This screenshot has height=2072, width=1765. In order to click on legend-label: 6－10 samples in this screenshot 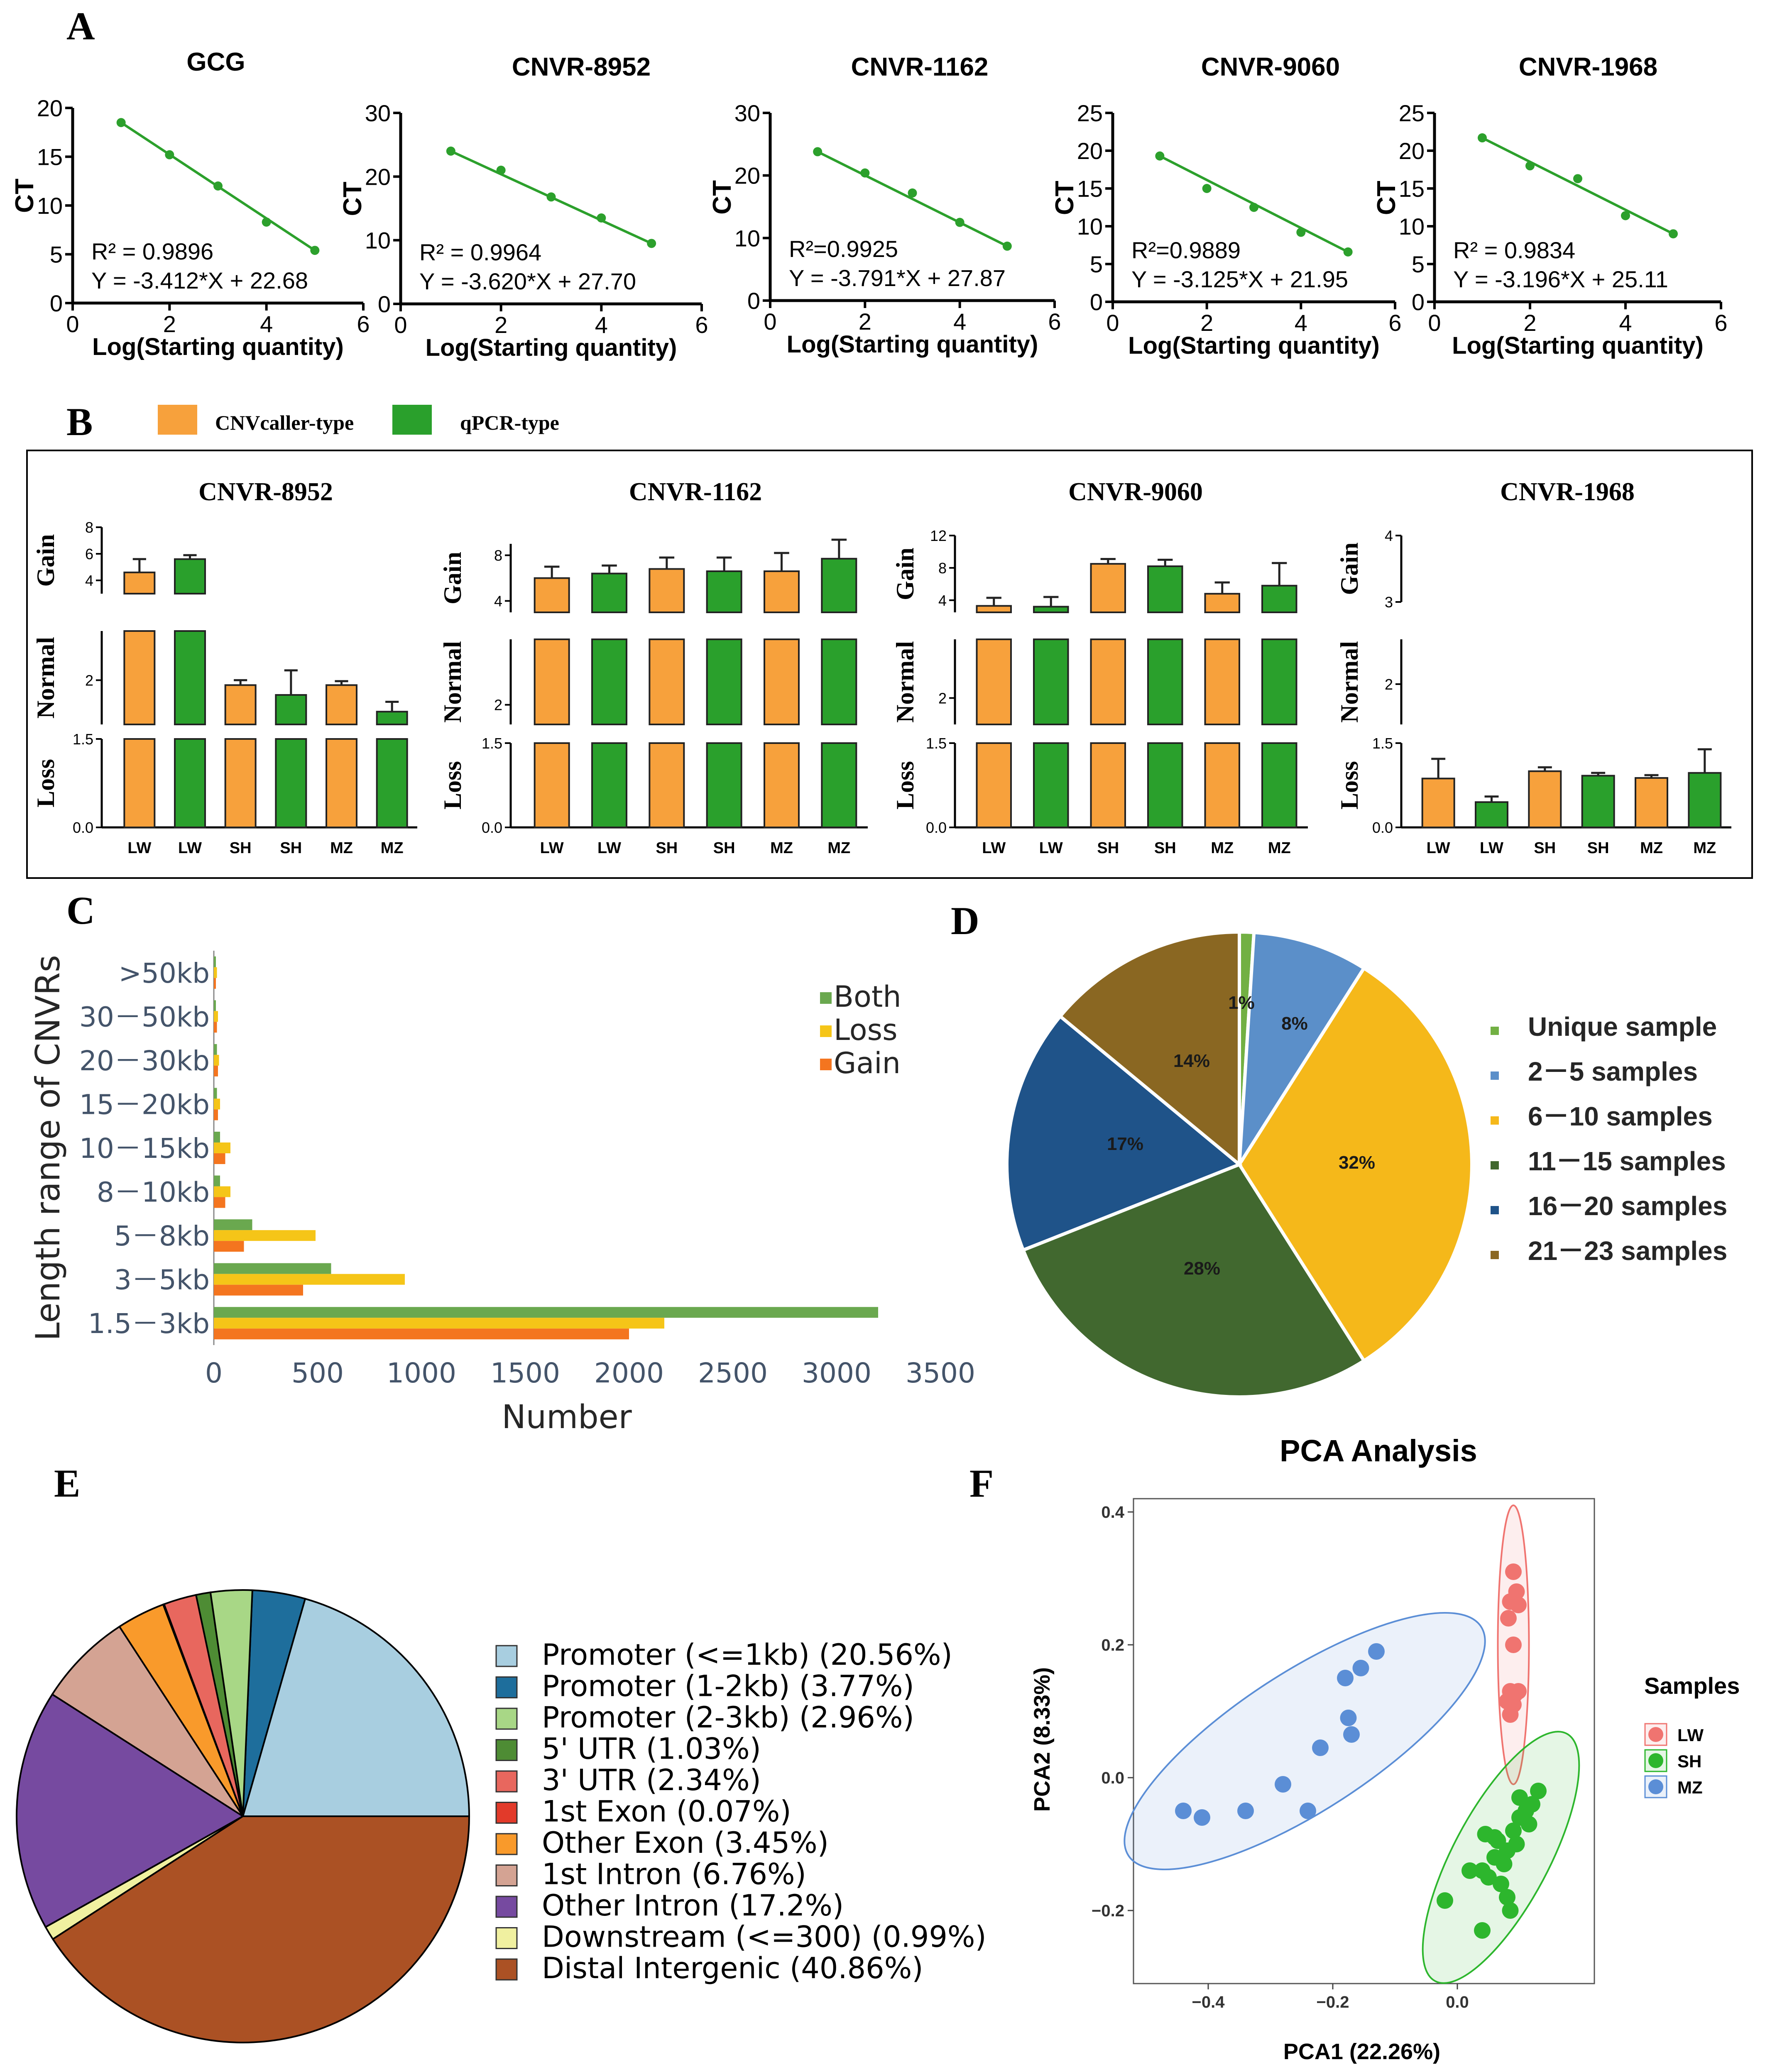, I will do `click(1620, 1116)`.